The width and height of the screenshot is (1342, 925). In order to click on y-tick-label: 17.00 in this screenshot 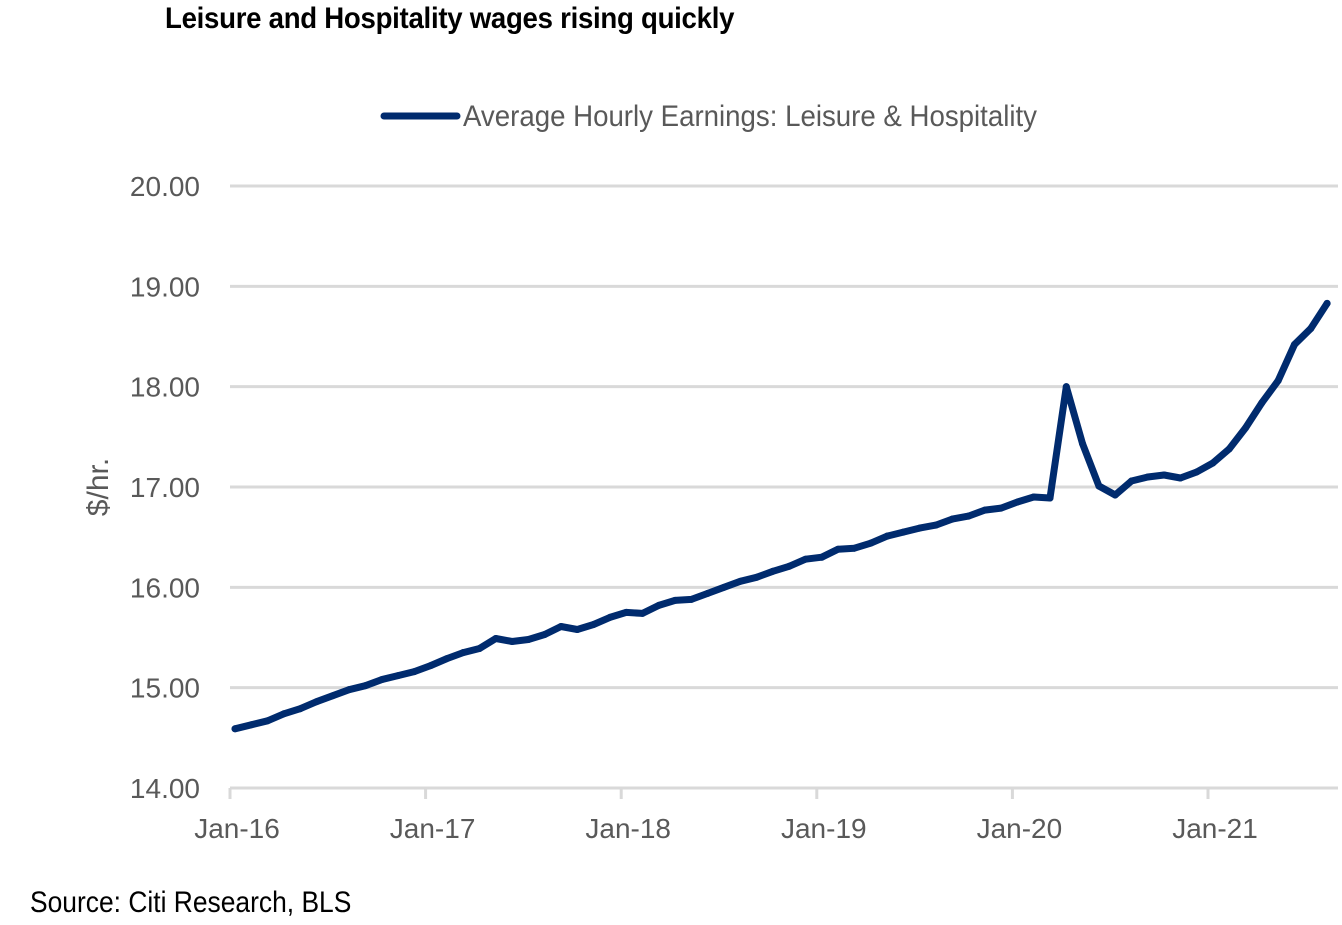, I will do `click(165, 487)`.